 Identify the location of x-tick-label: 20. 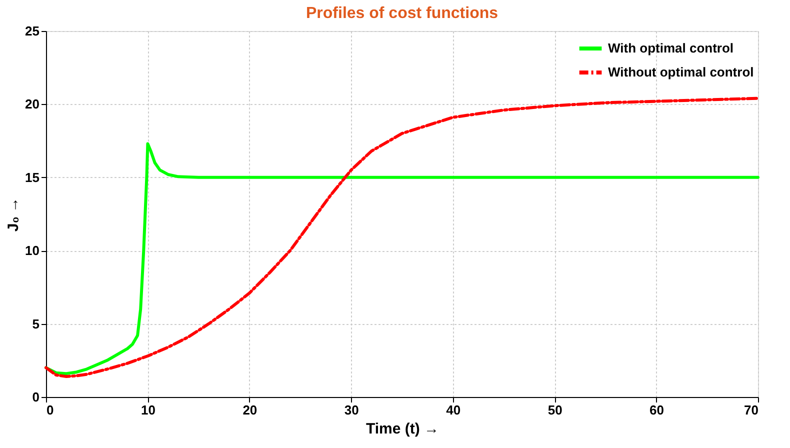
(250, 410).